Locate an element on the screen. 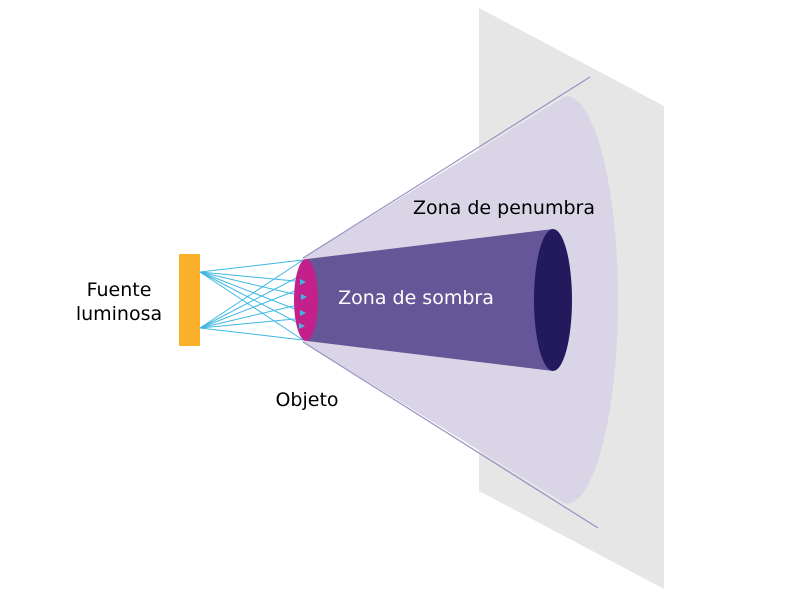 This screenshot has height=600, width=800. penumbra-boundary-top is located at coordinates (446, 167).